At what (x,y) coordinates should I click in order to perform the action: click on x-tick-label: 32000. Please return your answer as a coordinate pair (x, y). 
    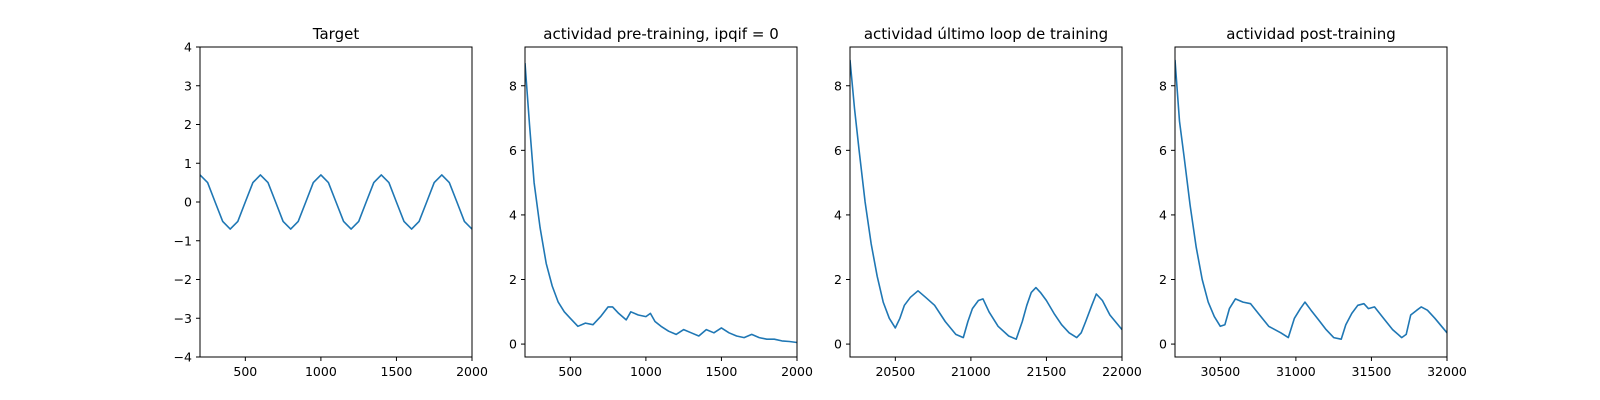
    Looking at the image, I should click on (1447, 371).